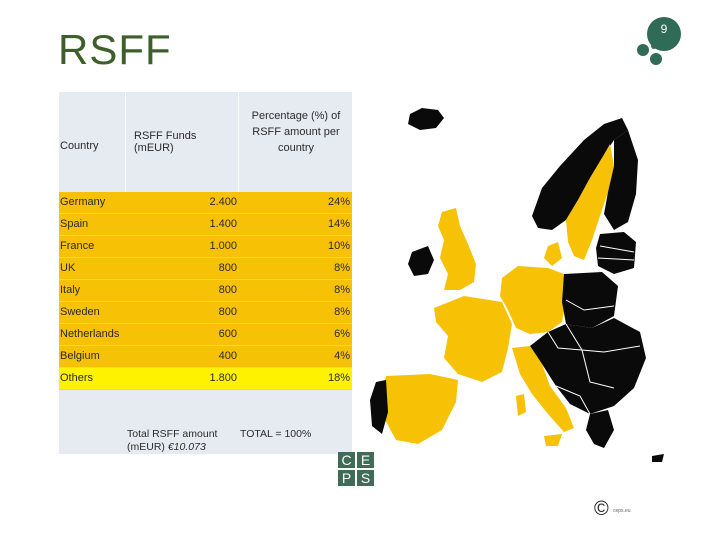 Image resolution: width=720 pixels, height=540 pixels. What do you see at coordinates (521, 405) in the screenshot?
I see `map-sardinia` at bounding box center [521, 405].